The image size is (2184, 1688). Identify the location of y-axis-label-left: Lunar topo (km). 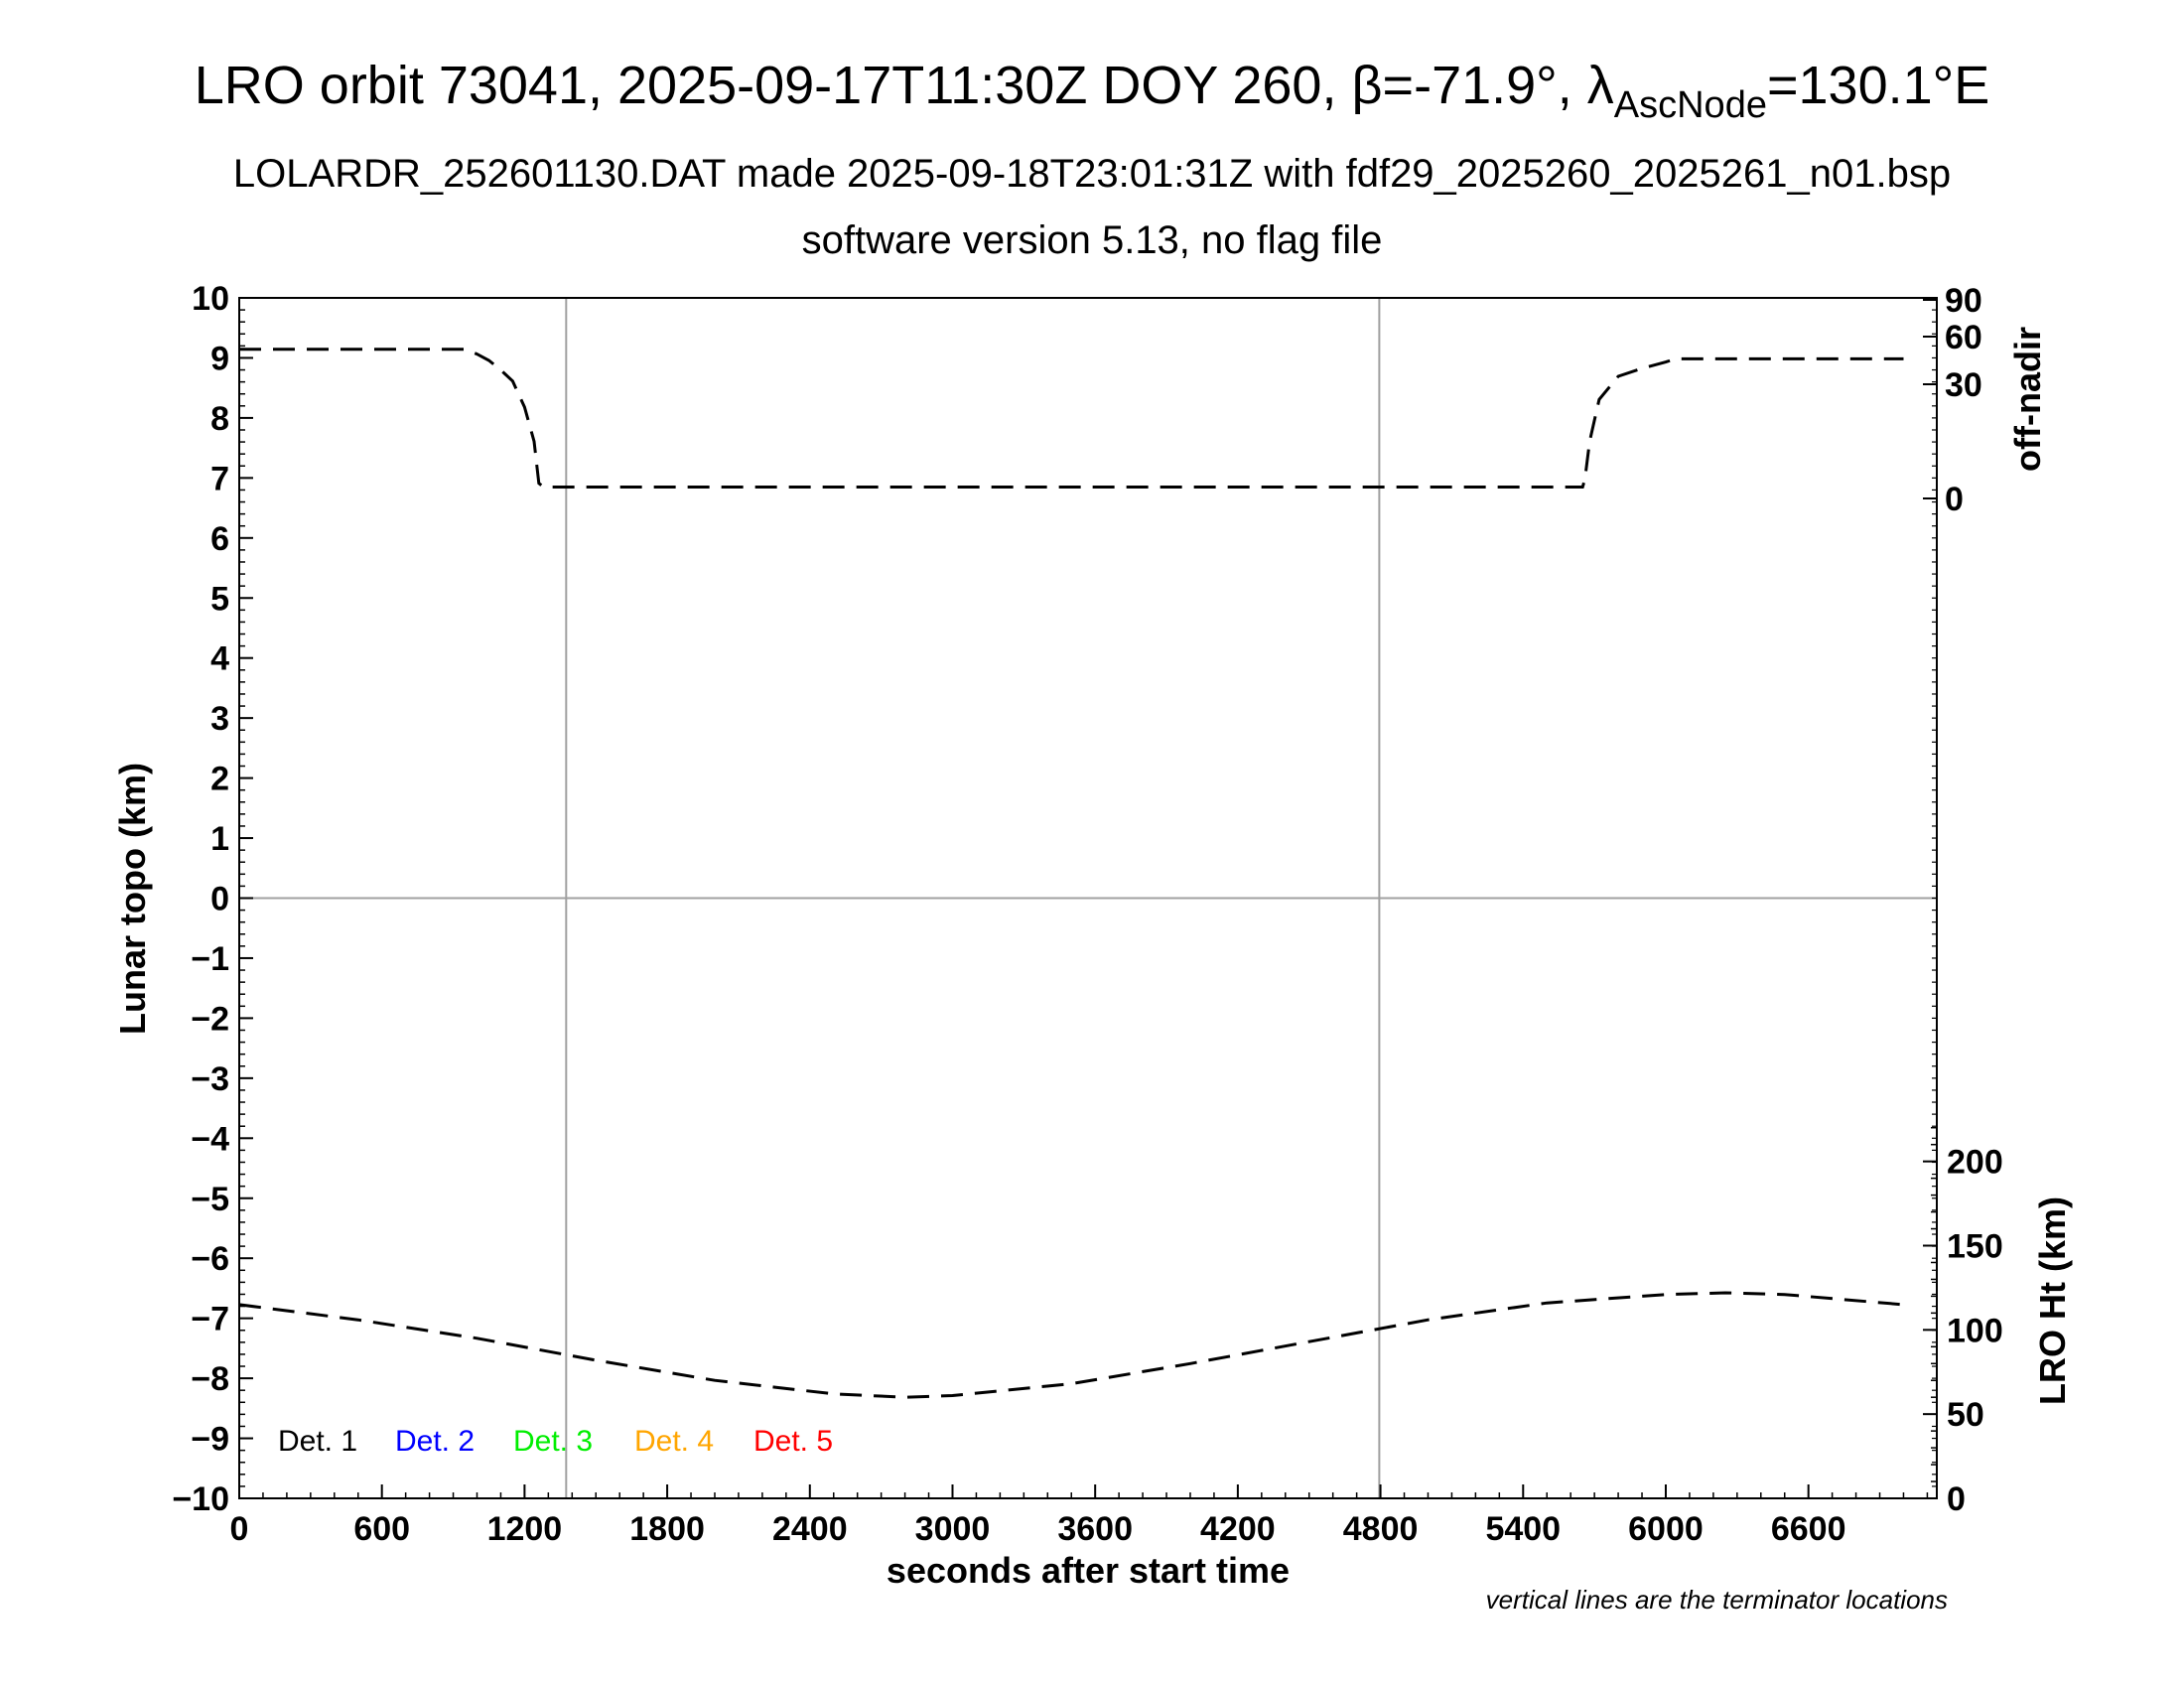
(132, 899).